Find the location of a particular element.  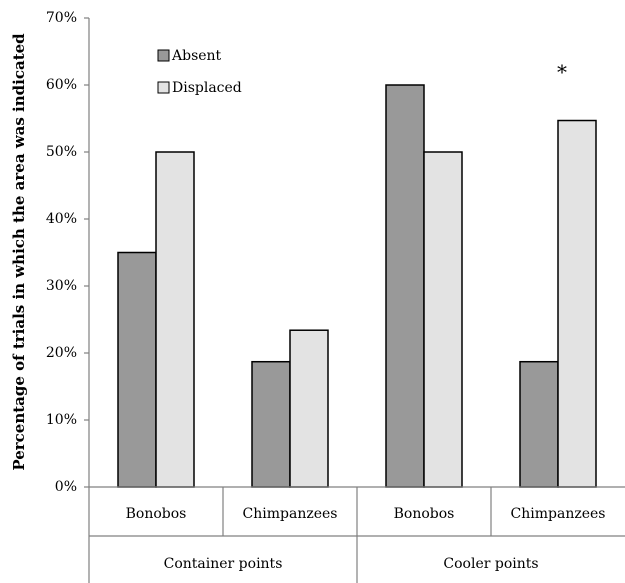

legend-label-absent: Absent is located at coordinates (196, 56).